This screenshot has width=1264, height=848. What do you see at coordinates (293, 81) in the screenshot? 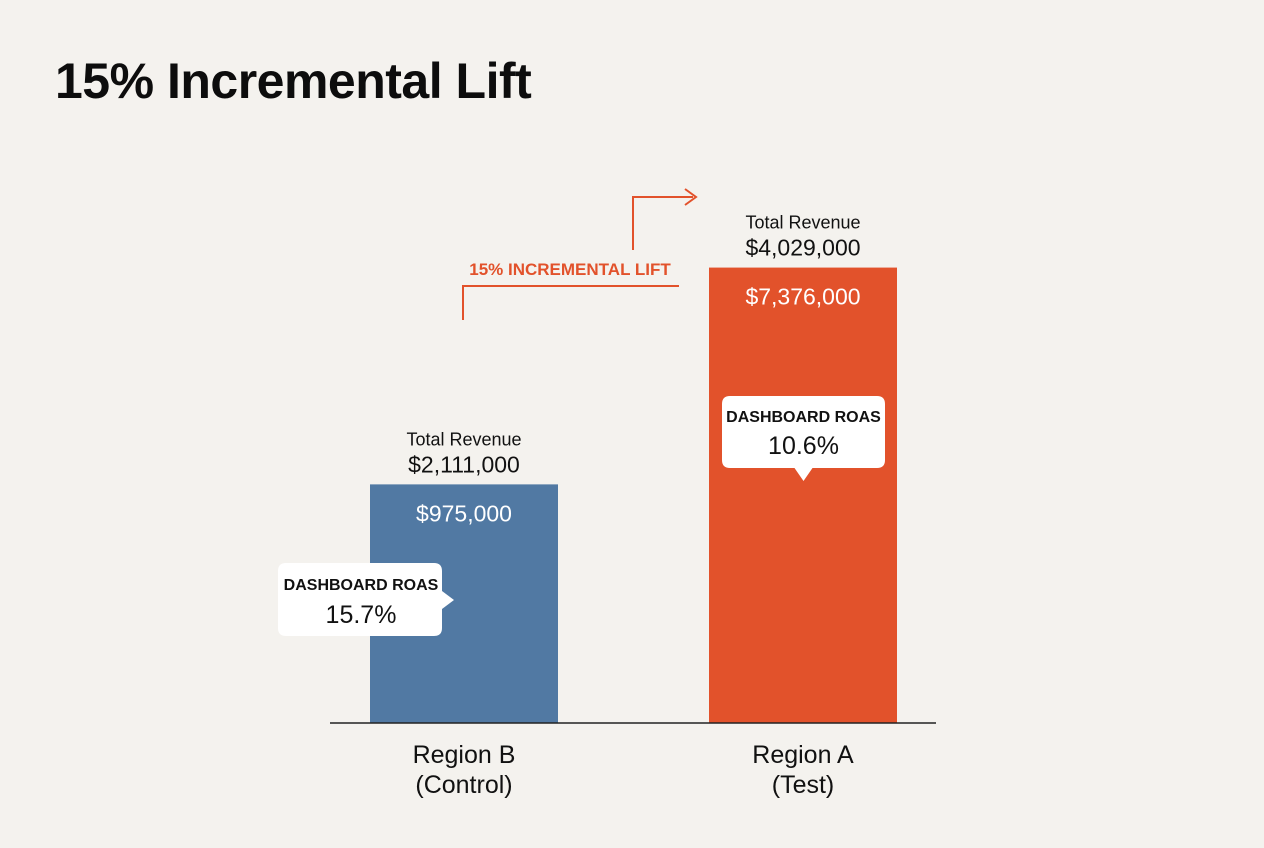
I see `chart-title: 15% Incremental Lift` at bounding box center [293, 81].